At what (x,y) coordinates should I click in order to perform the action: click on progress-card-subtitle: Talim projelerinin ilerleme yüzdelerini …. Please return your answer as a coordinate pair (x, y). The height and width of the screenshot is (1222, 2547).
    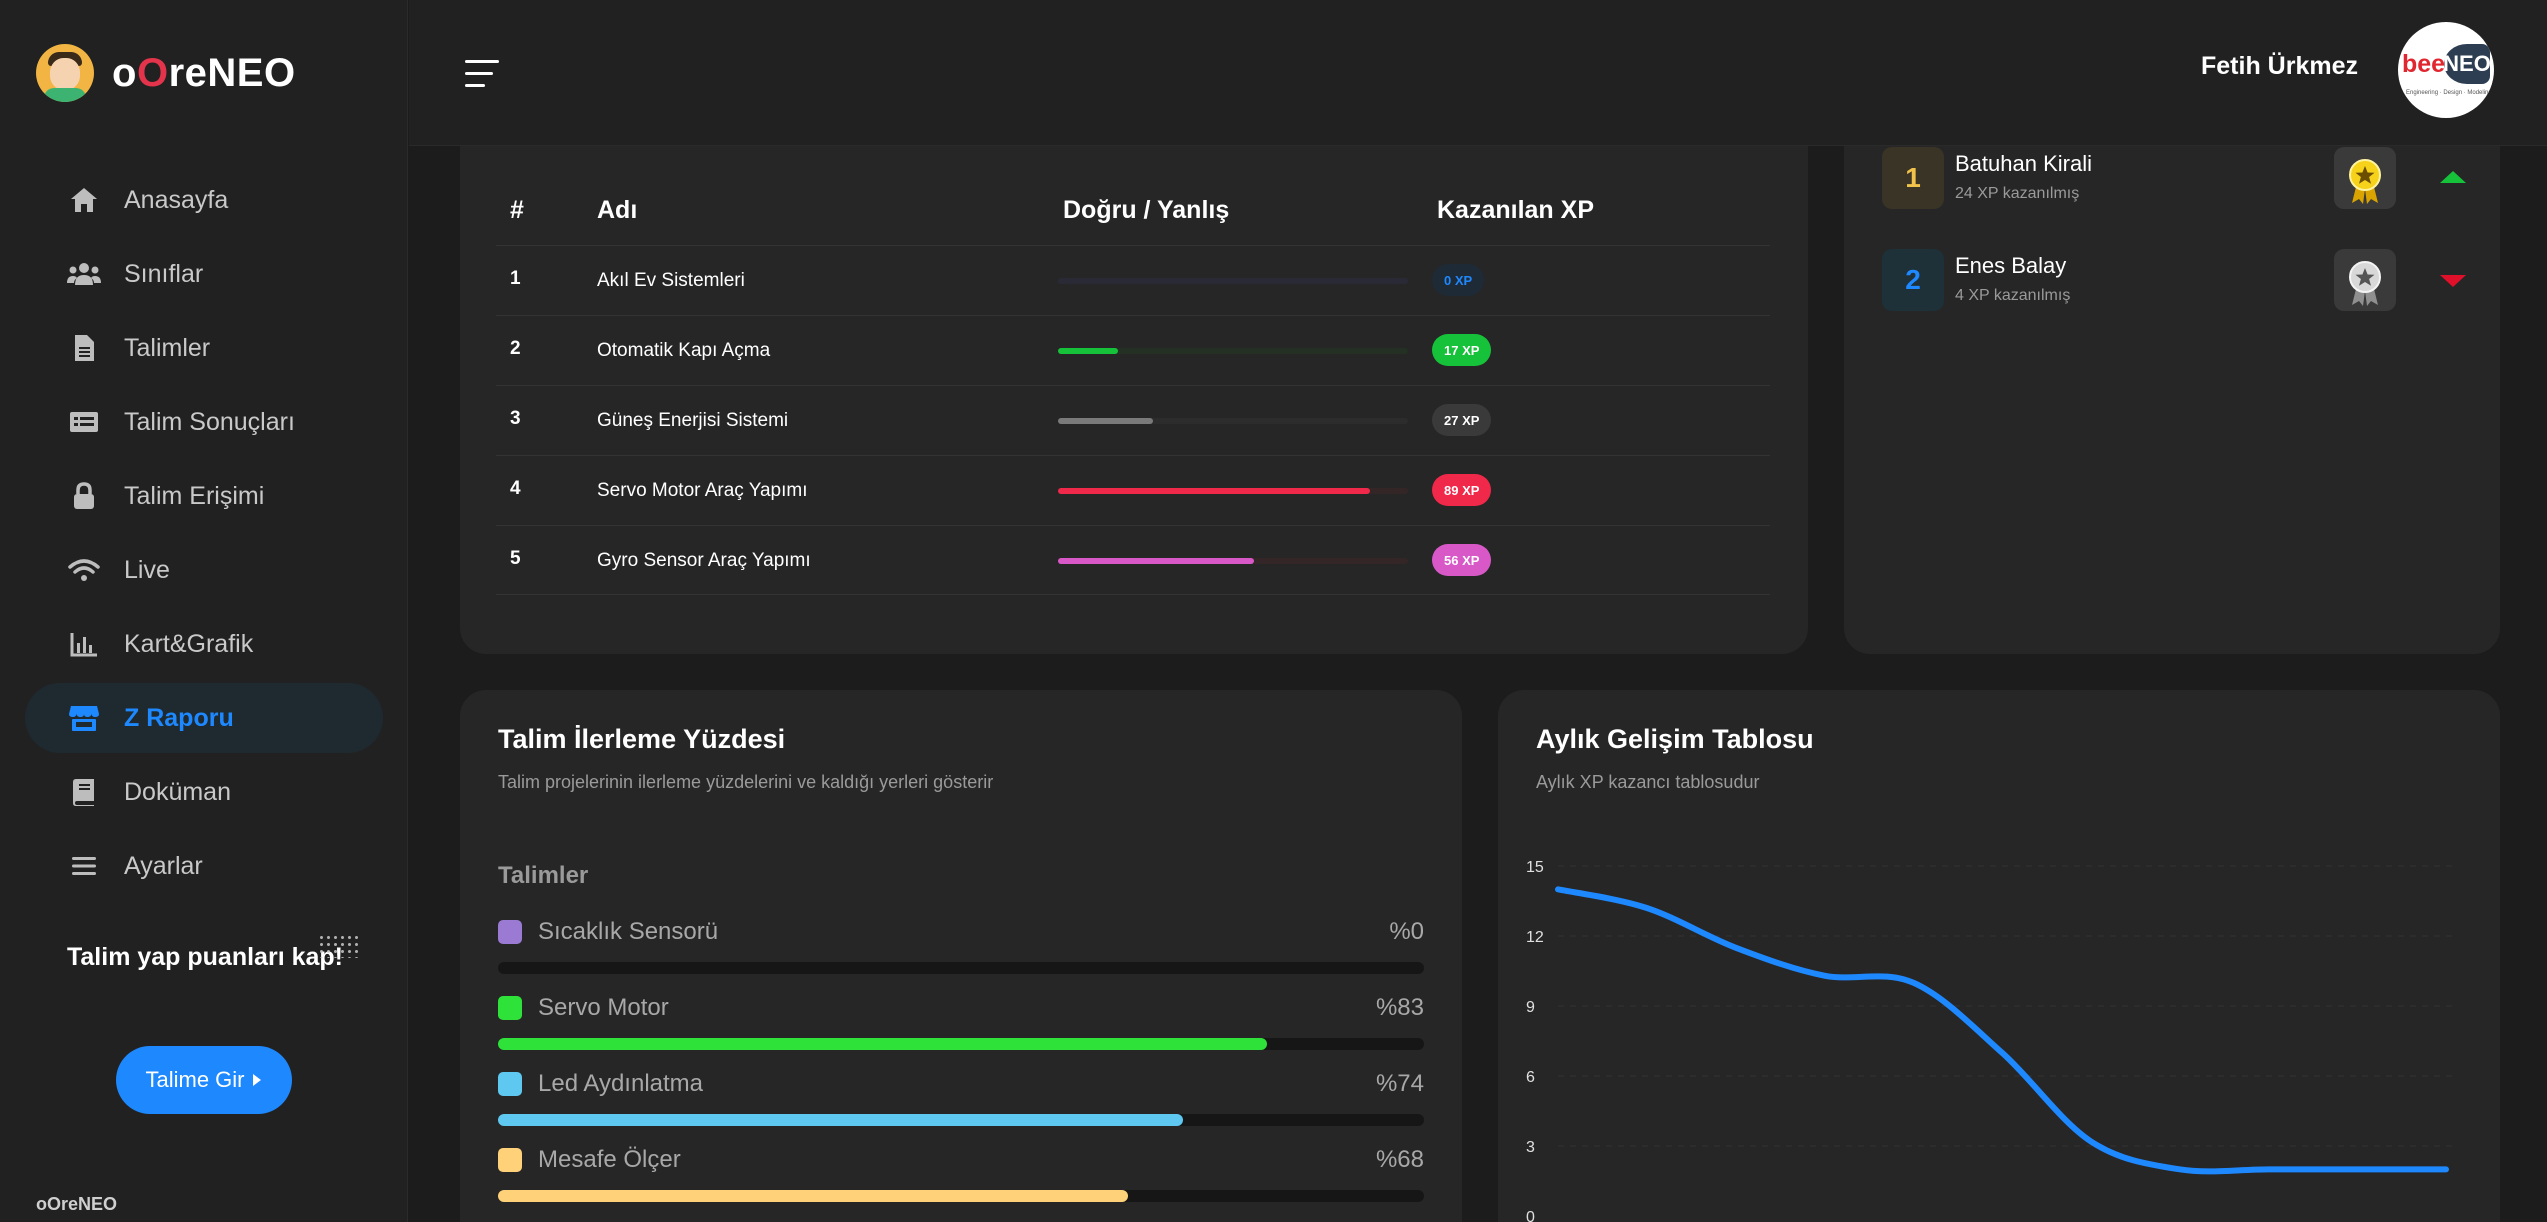
    Looking at the image, I should click on (746, 782).